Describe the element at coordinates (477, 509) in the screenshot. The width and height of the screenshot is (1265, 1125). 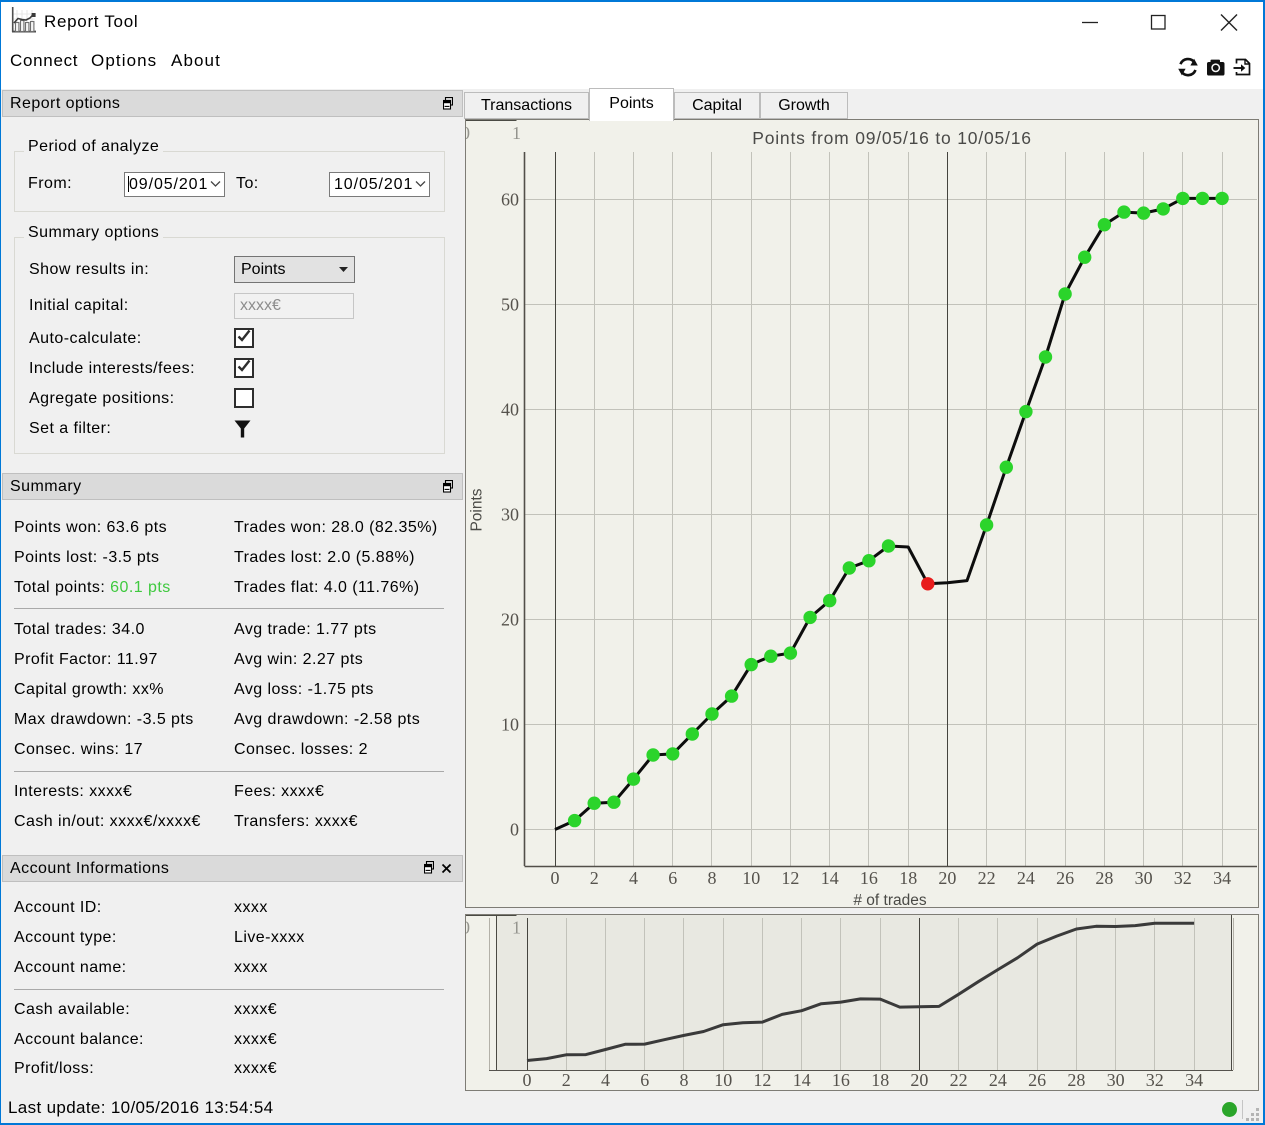
I see `svg-text: Points` at that location.